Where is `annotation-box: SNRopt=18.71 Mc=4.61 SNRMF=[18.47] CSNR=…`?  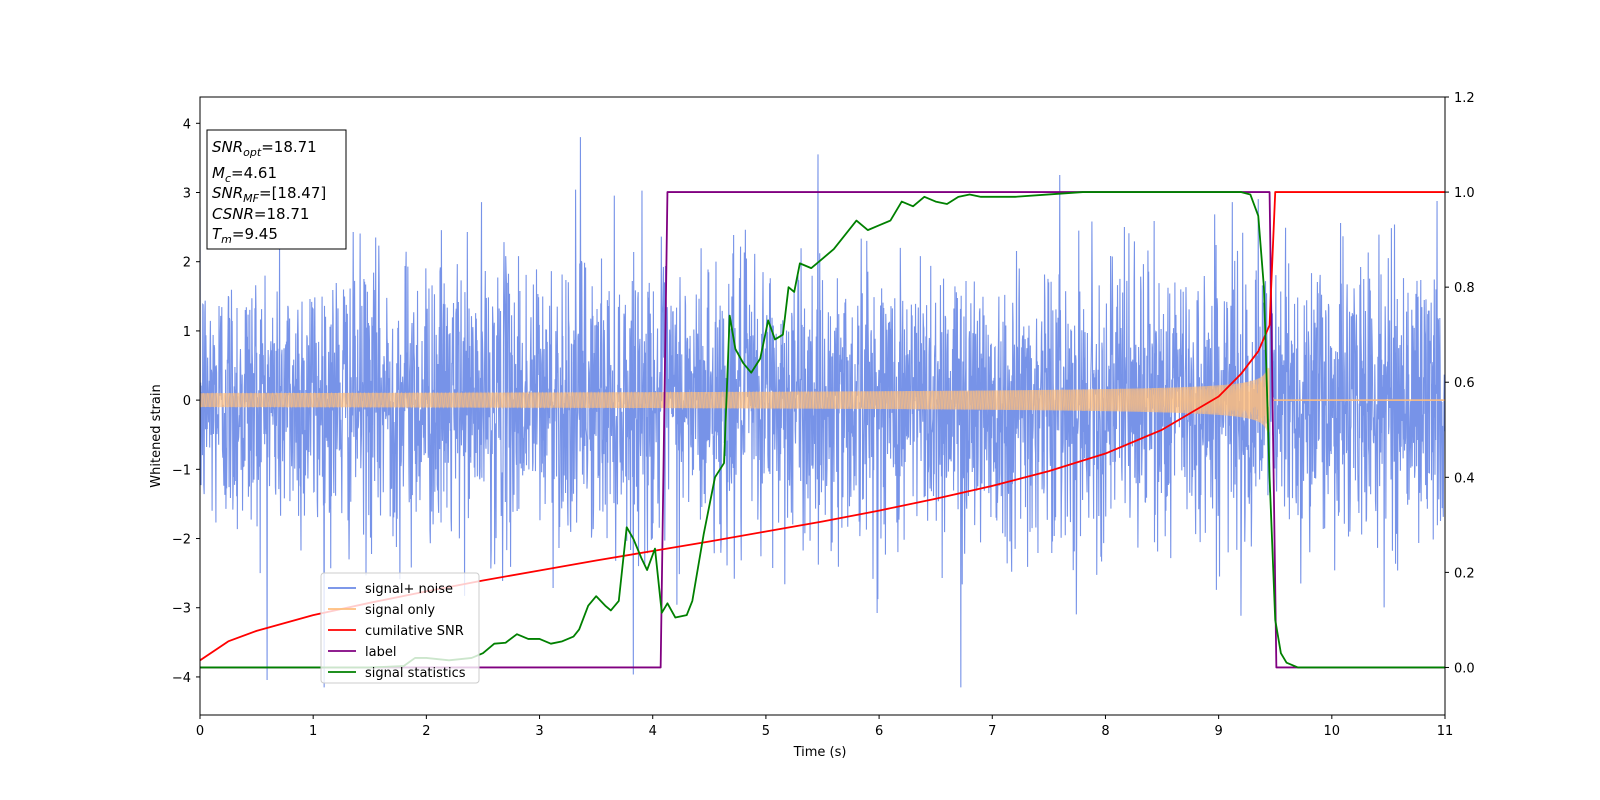 annotation-box: SNRopt=18.71 Mc=4.61 SNRMF=[18.47] CSNR=… is located at coordinates (276, 189).